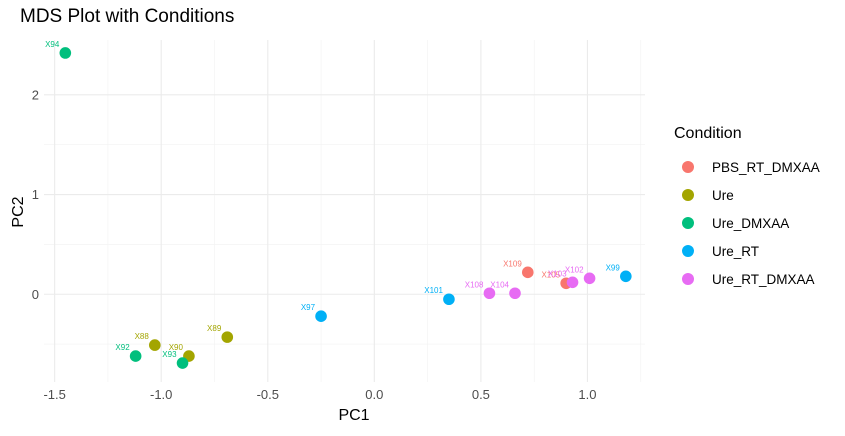  What do you see at coordinates (268, 394) in the screenshot?
I see `x-tick-label: -0.5` at bounding box center [268, 394].